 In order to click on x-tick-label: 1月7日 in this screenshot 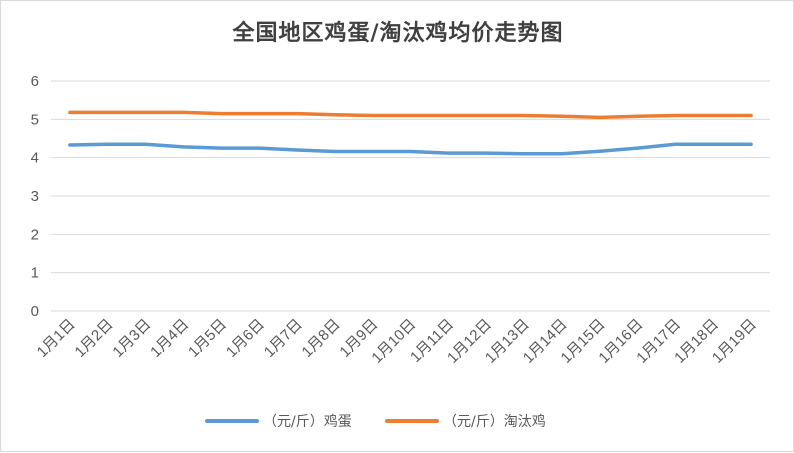, I will do `click(283, 338)`.